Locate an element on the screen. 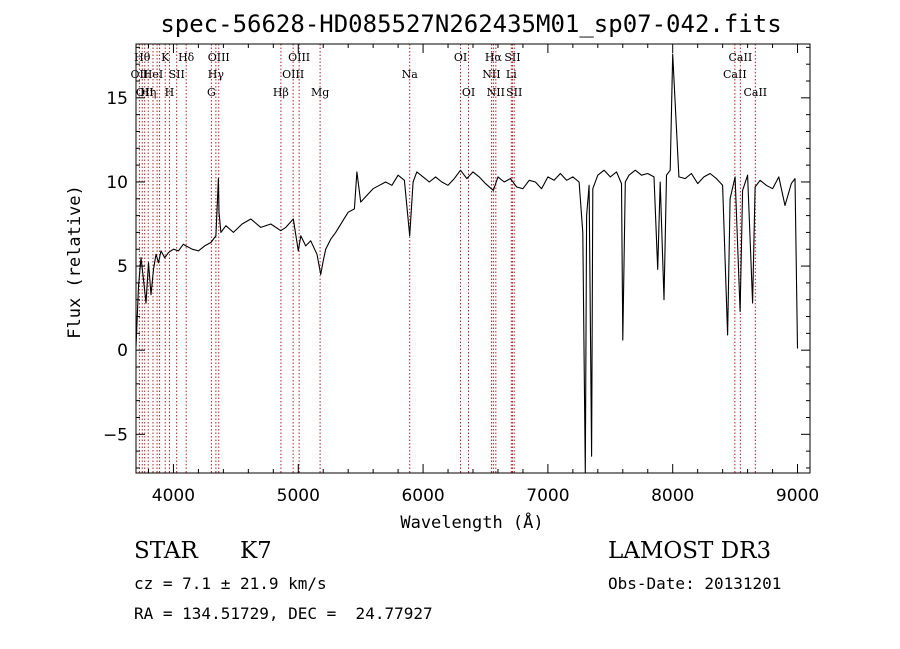  x-tick-label: 5000 is located at coordinates (298, 496).